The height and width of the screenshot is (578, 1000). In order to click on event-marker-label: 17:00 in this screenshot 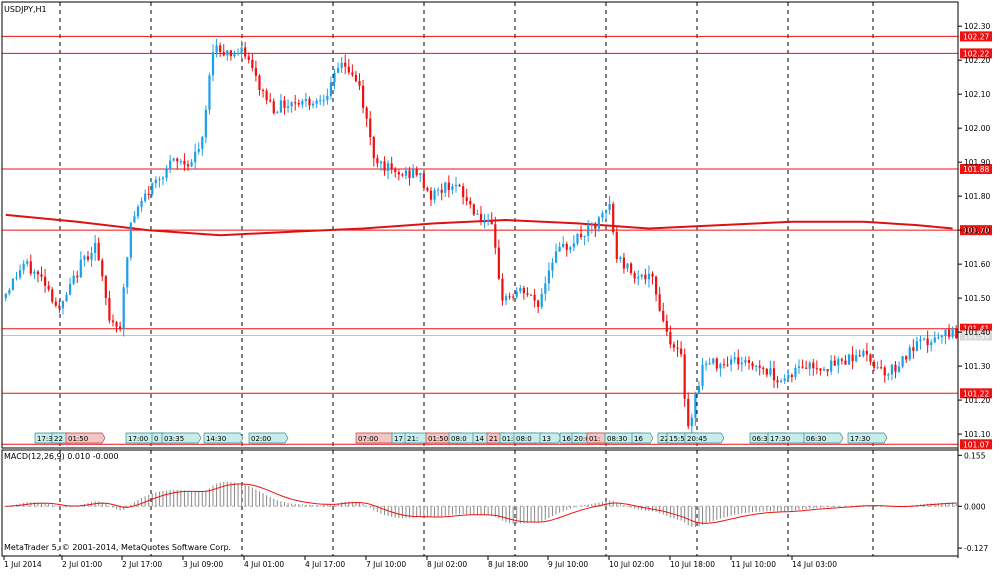, I will do `click(138, 439)`.